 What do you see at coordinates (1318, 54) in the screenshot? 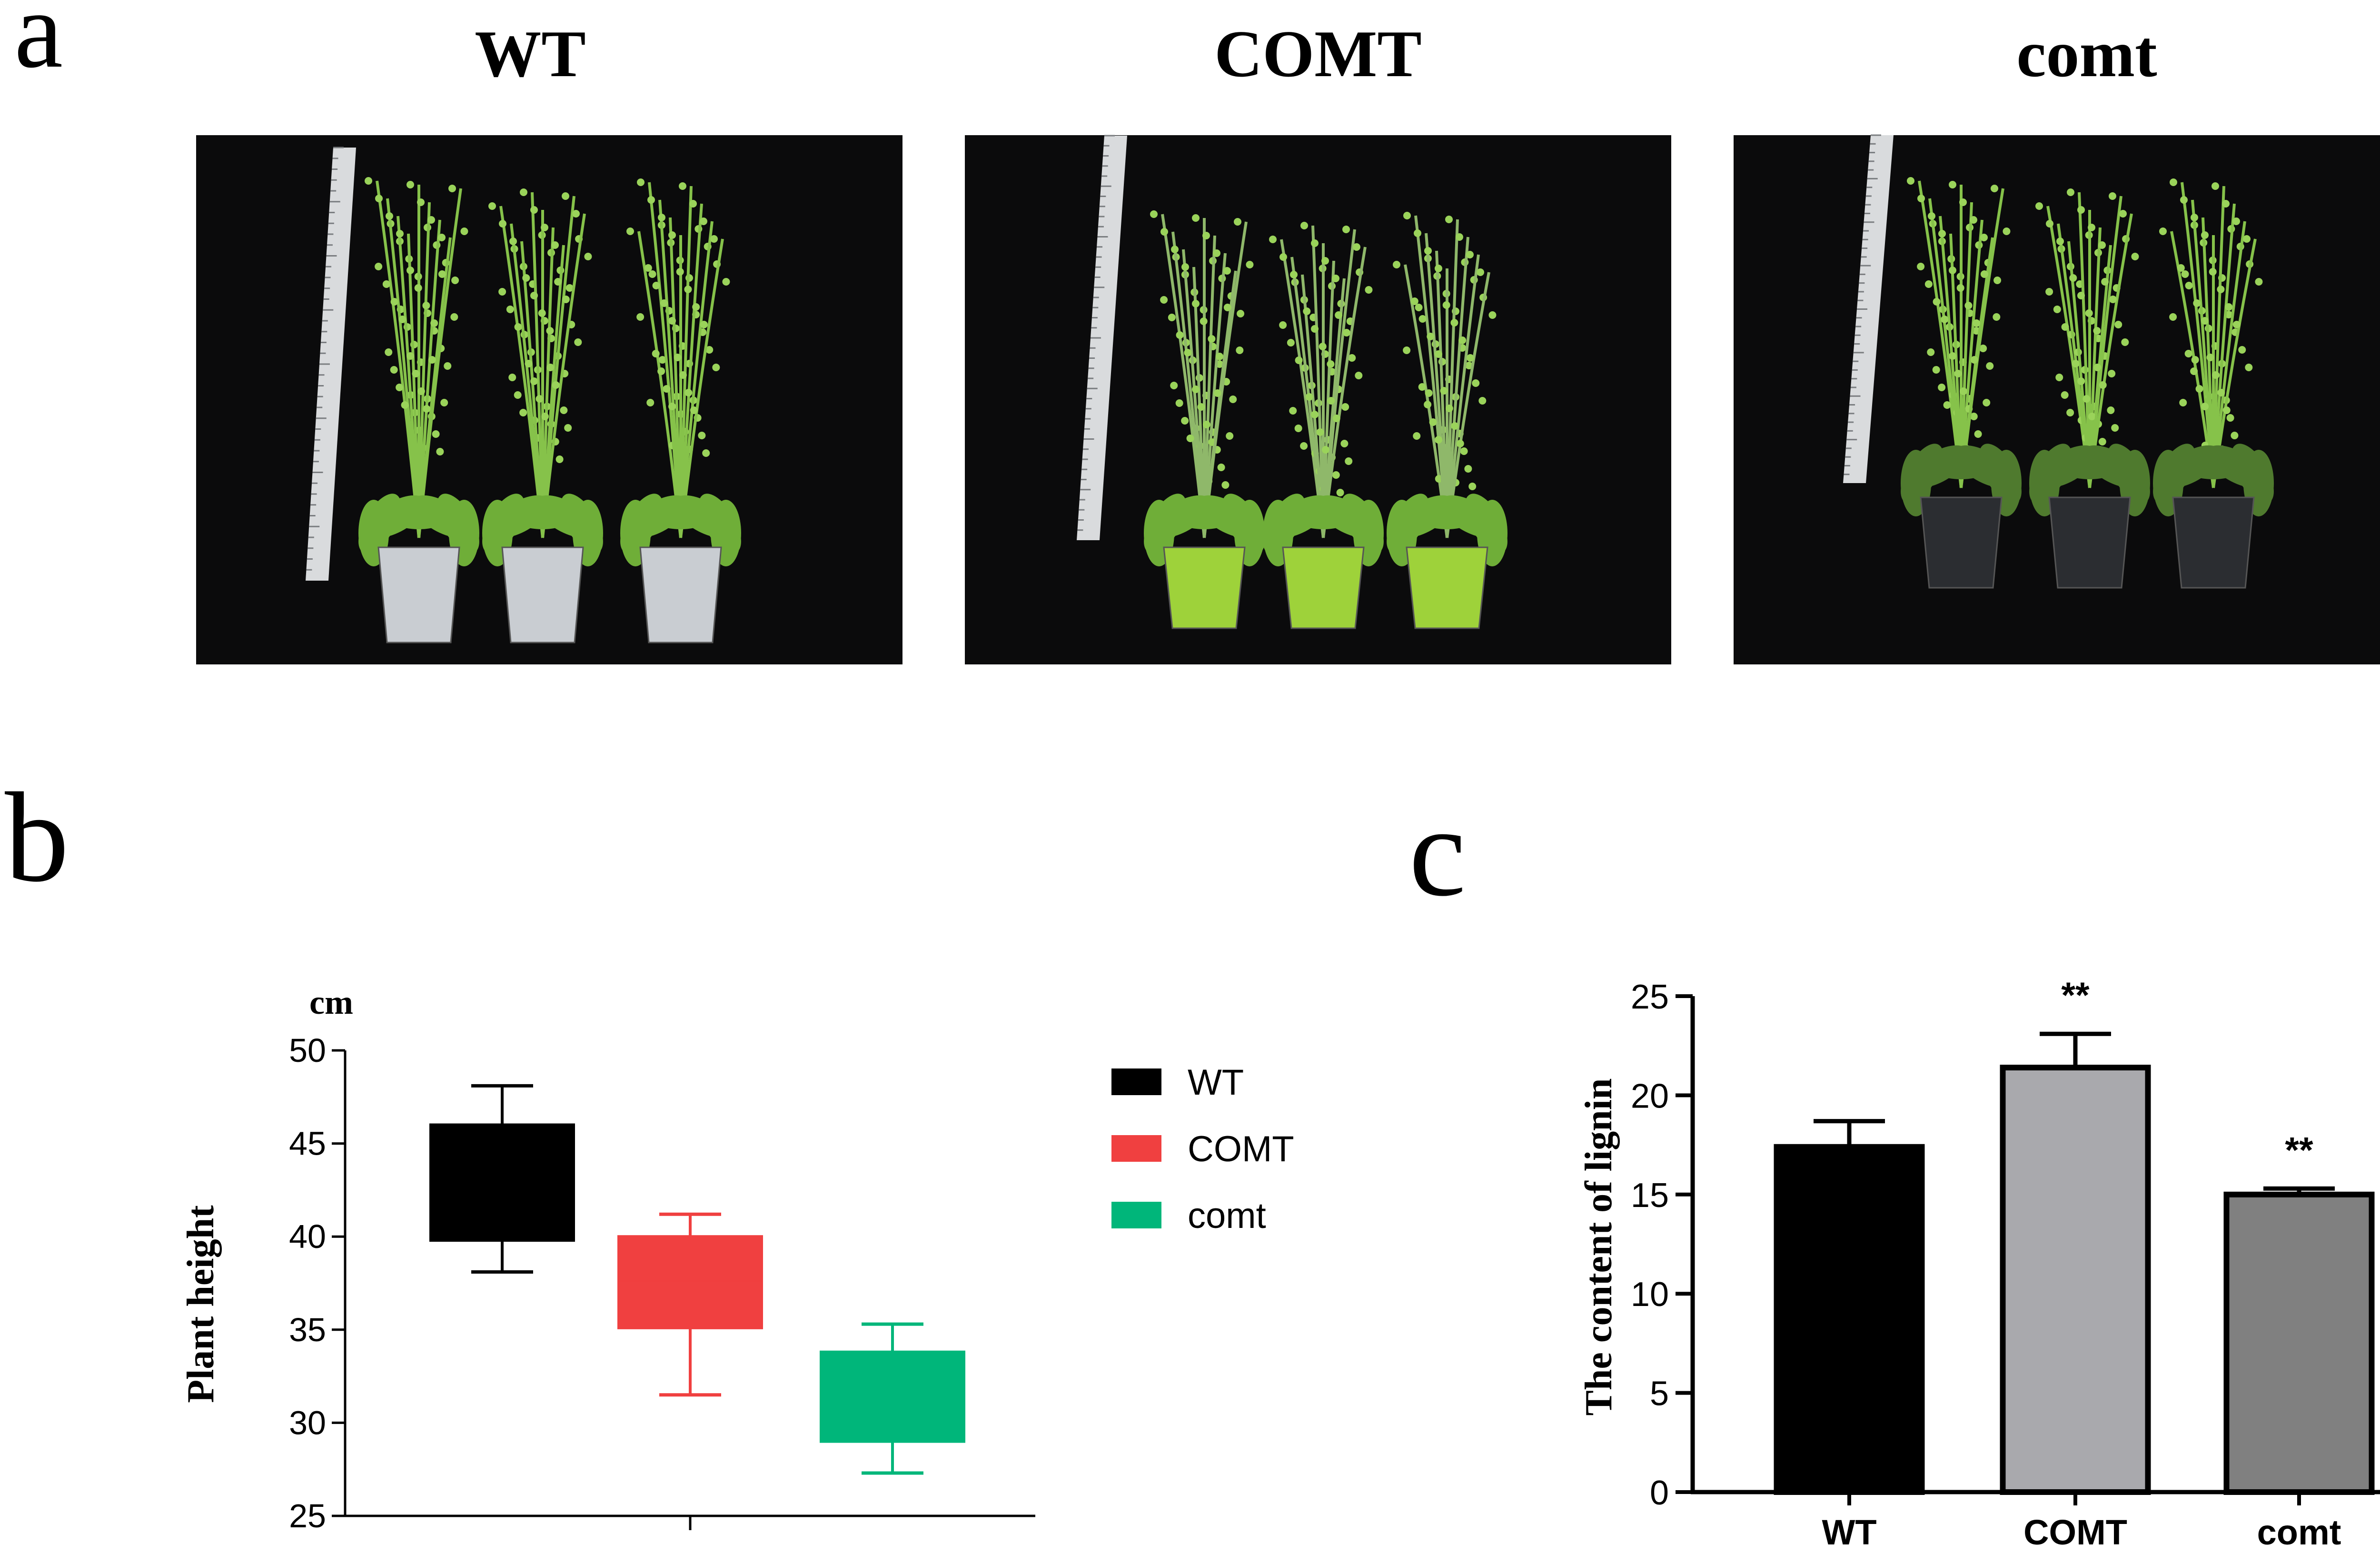
I see `photo-label: COMT` at bounding box center [1318, 54].